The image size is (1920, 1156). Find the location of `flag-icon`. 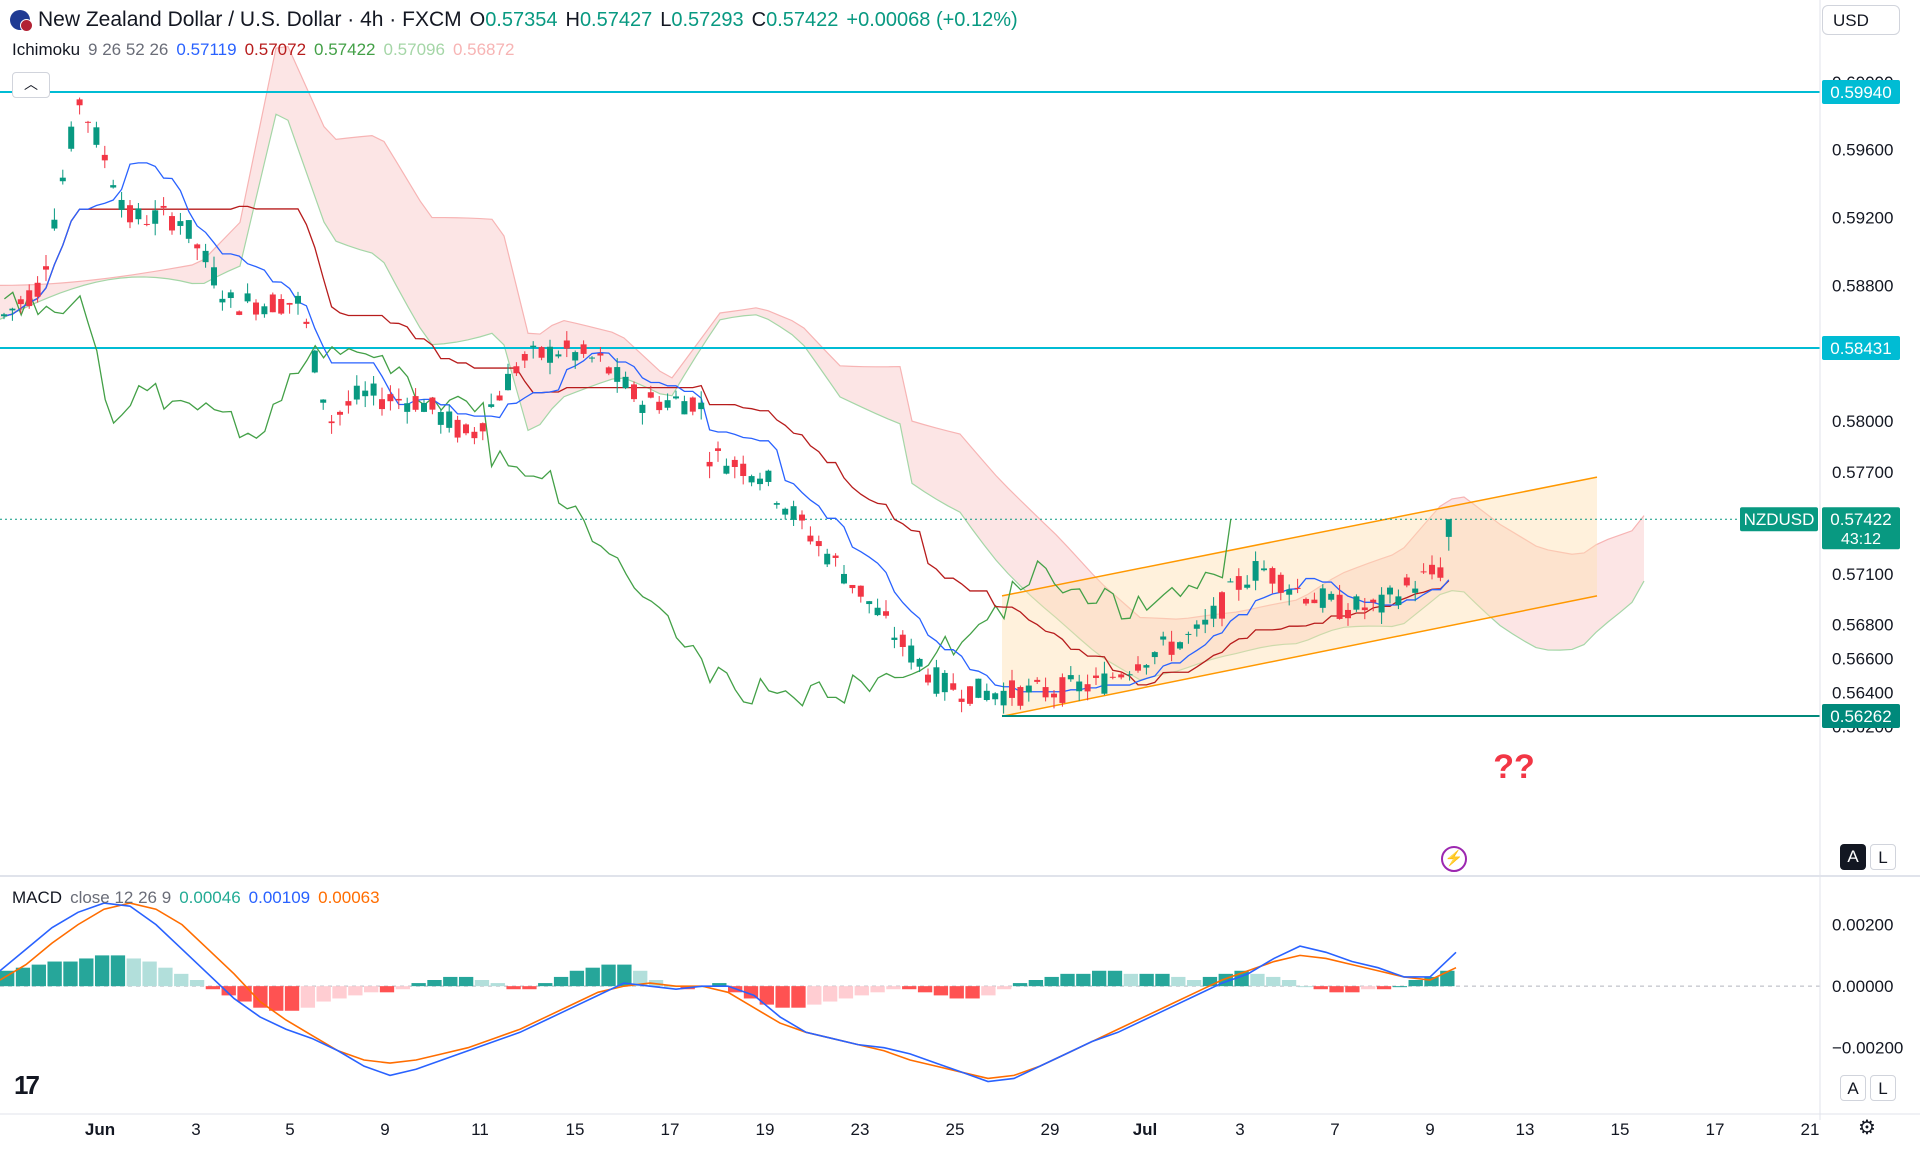

flag-icon is located at coordinates (21, 21).